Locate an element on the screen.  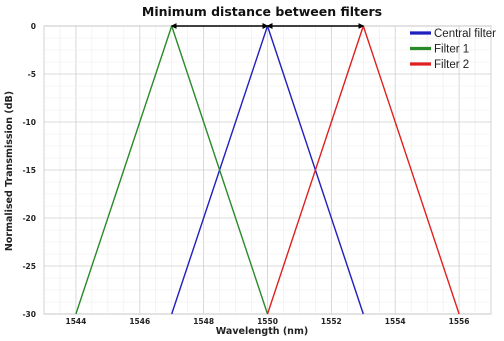
y-tick-label: 0 is located at coordinates (33, 26).